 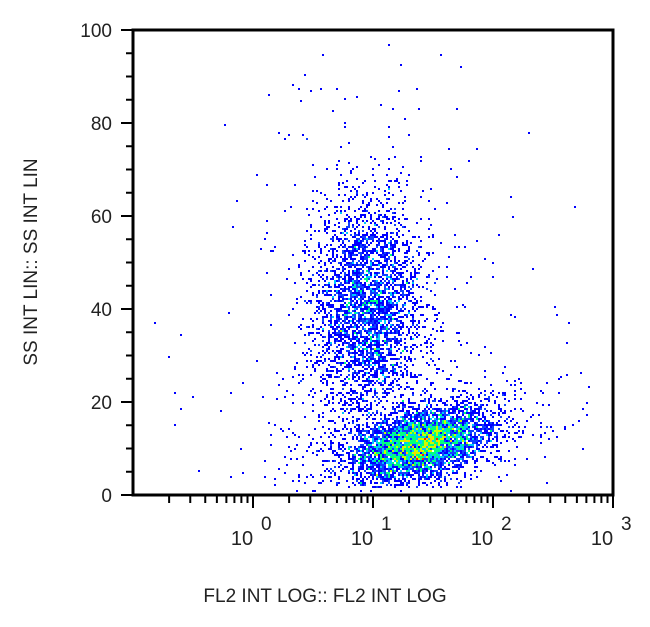 I want to click on y-axis-label: SS INT LIN:: SS INT LIN, so click(x=31, y=262).